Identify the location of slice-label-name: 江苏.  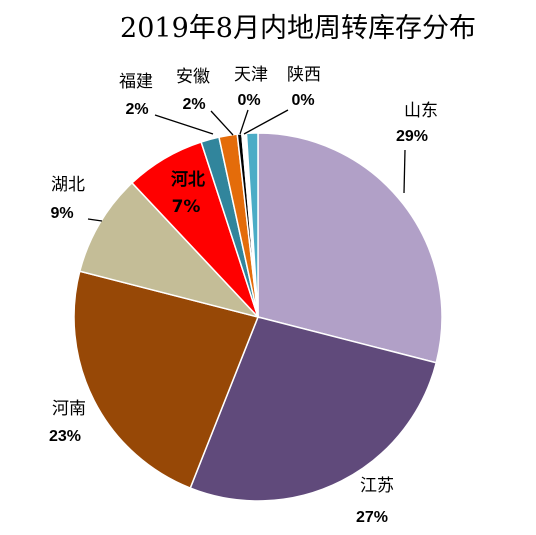
(377, 486).